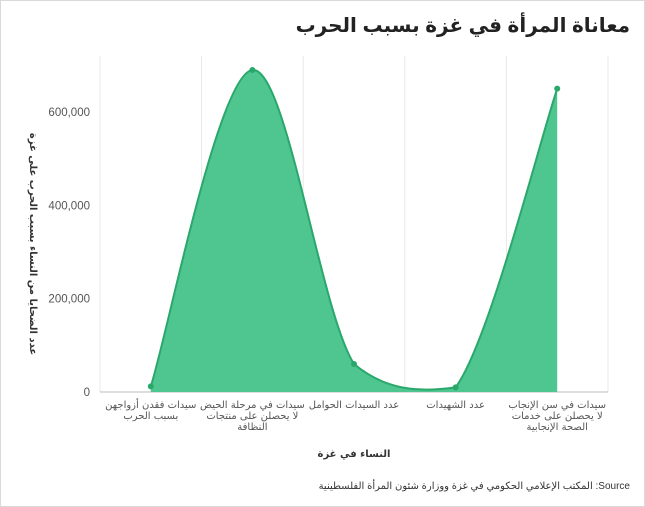 Image resolution: width=645 pixels, height=507 pixels. What do you see at coordinates (69, 113) in the screenshot?
I see `y-tick-label: 600,000` at bounding box center [69, 113].